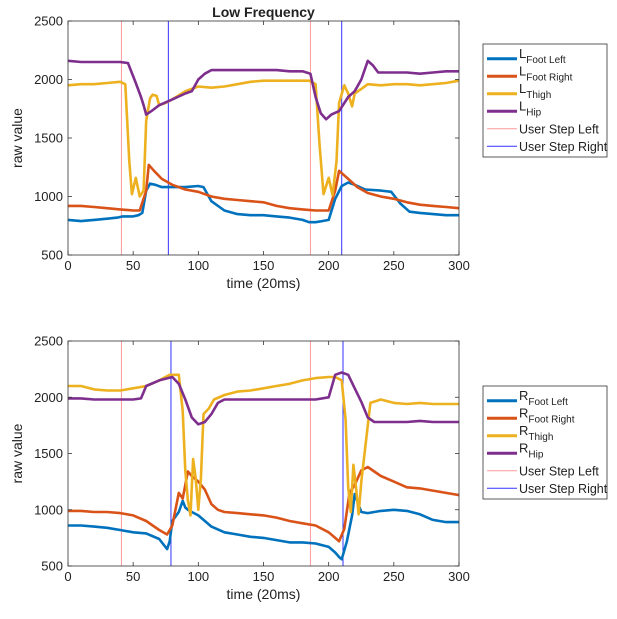 This screenshot has height=619, width=617. What do you see at coordinates (263, 398) in the screenshot?
I see `series-r-hip` at bounding box center [263, 398].